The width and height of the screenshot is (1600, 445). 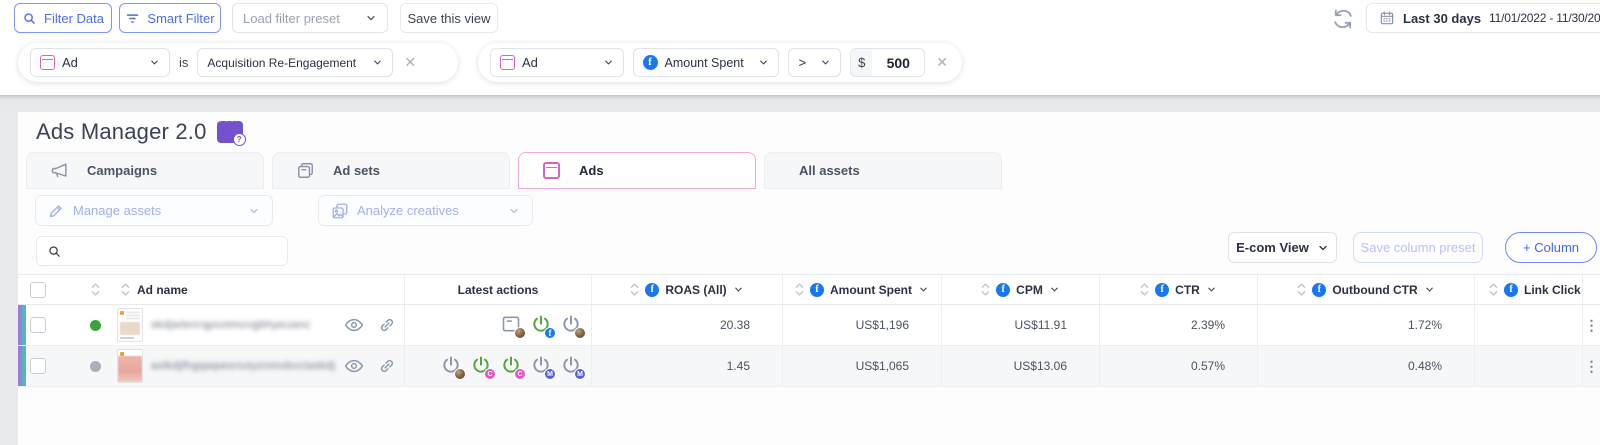 I want to click on ctr-cell: 2.39%, so click(x=1179, y=325).